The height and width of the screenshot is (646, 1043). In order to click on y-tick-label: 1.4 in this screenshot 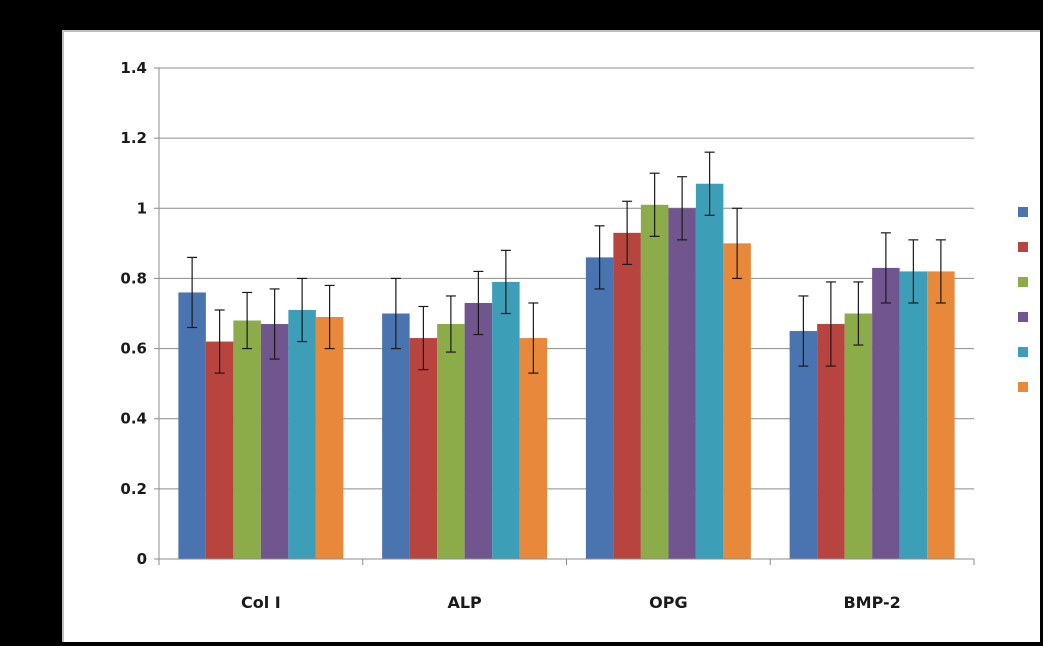, I will do `click(133, 68)`.